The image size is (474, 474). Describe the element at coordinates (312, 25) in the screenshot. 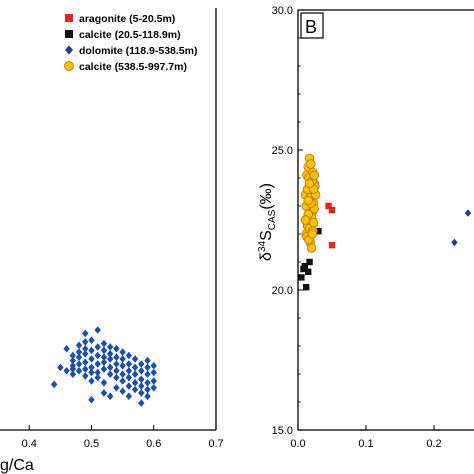

I see `panel-b-label-box` at that location.